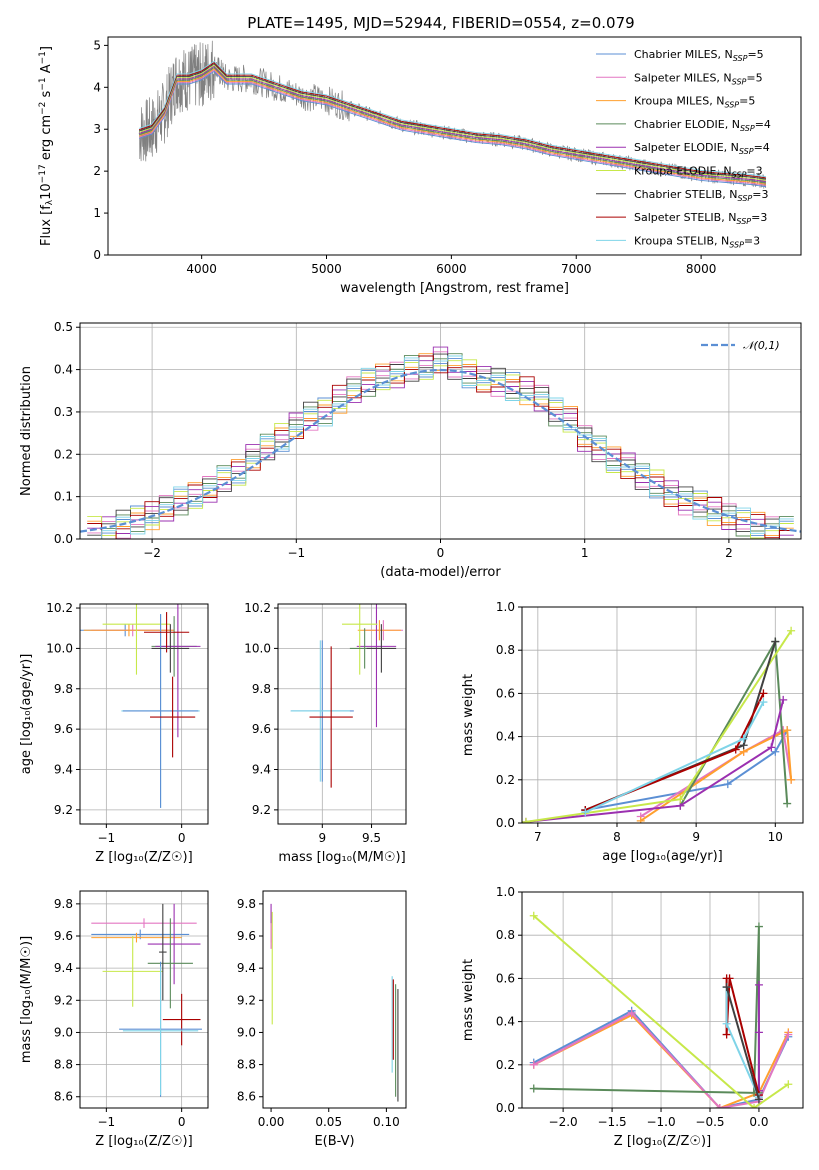 This screenshot has height=1170, width=819. Describe the element at coordinates (97, 255) in the screenshot. I see `y-tick-label: 0` at that location.